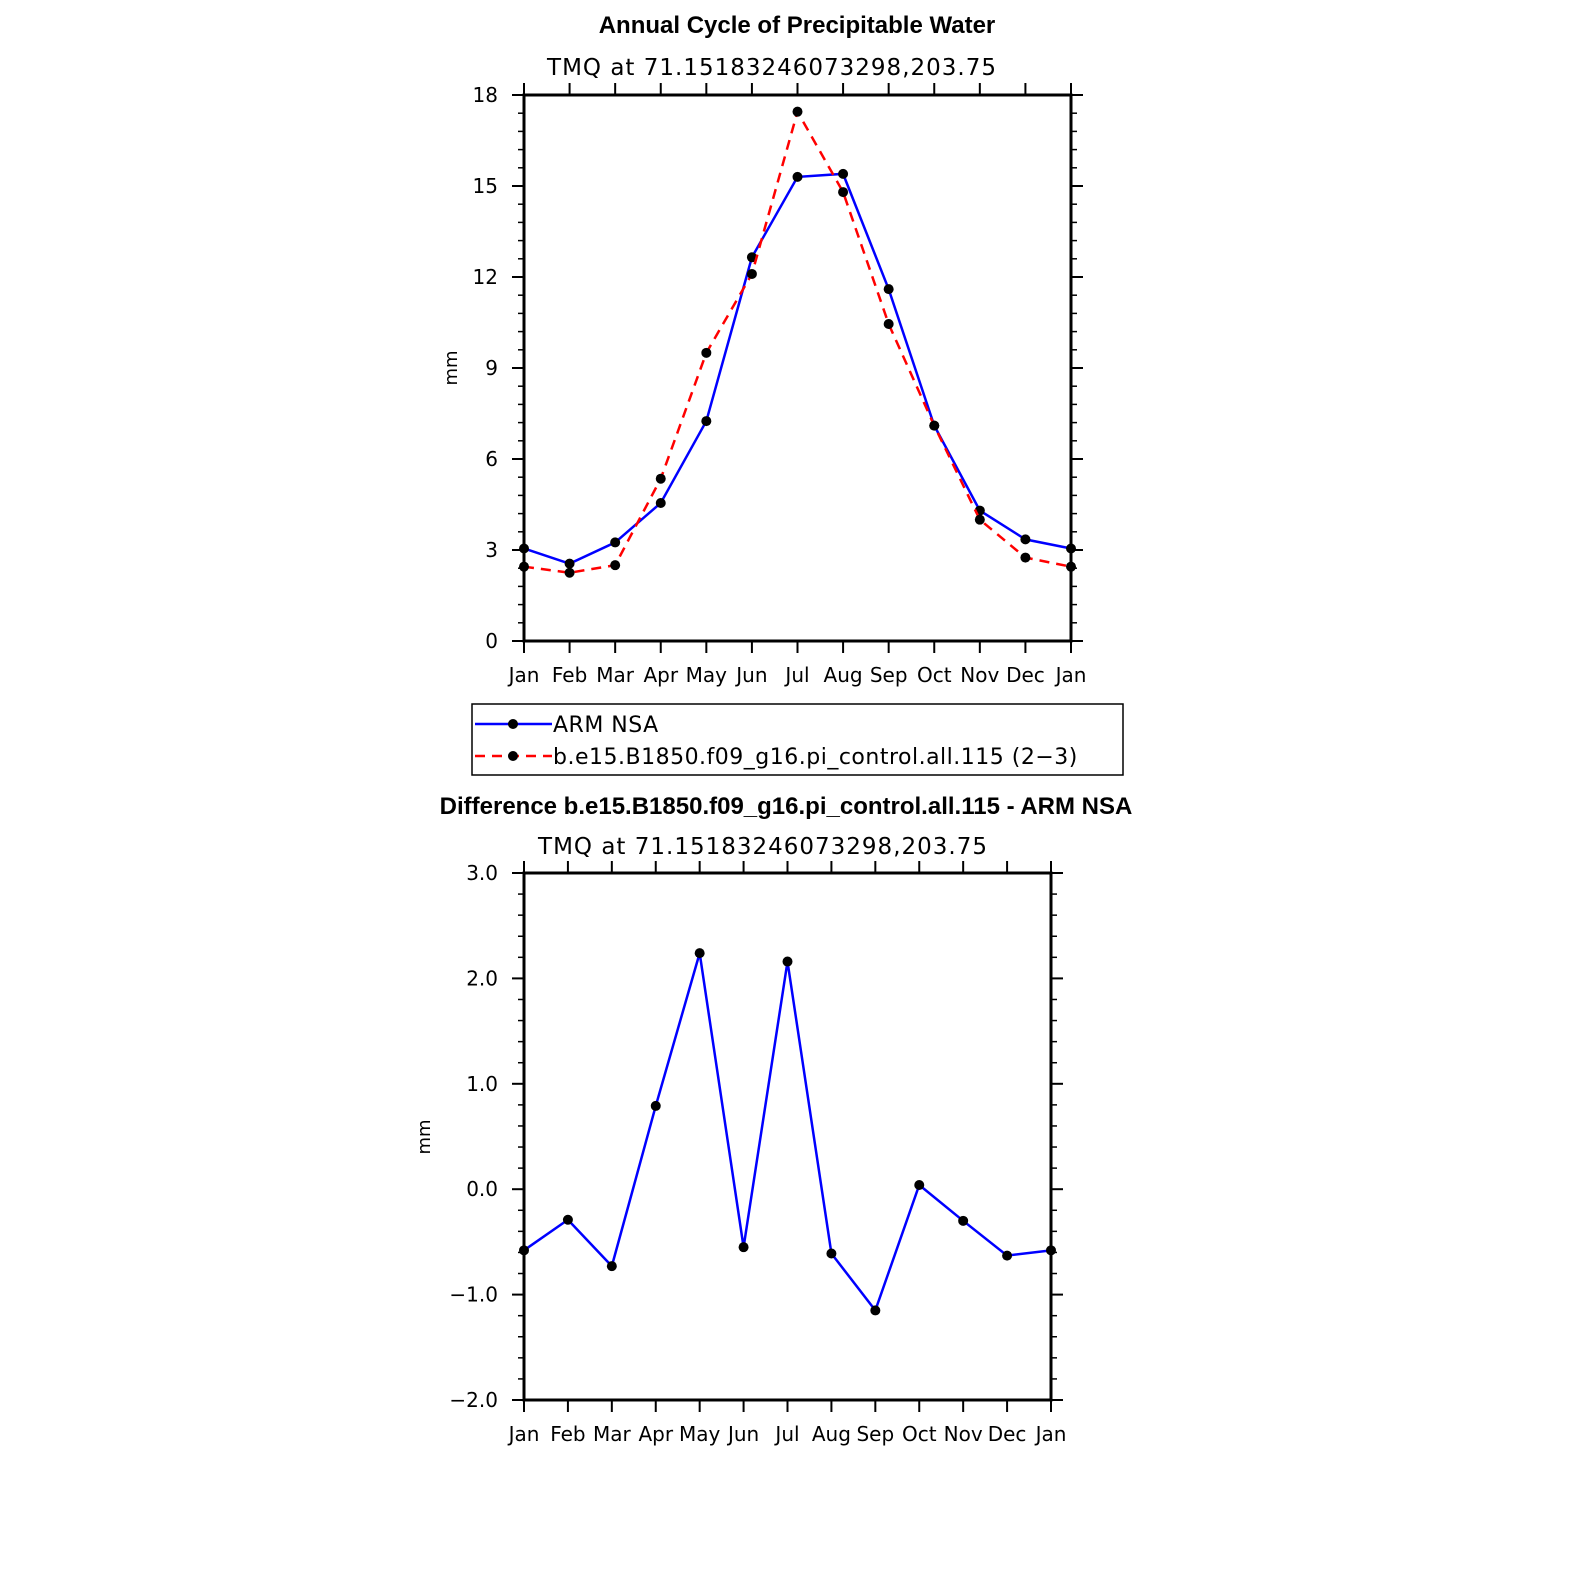 This screenshot has width=1574, height=1574. What do you see at coordinates (979, 675) in the screenshot?
I see `chart1-x-tick-label: Nov` at bounding box center [979, 675].